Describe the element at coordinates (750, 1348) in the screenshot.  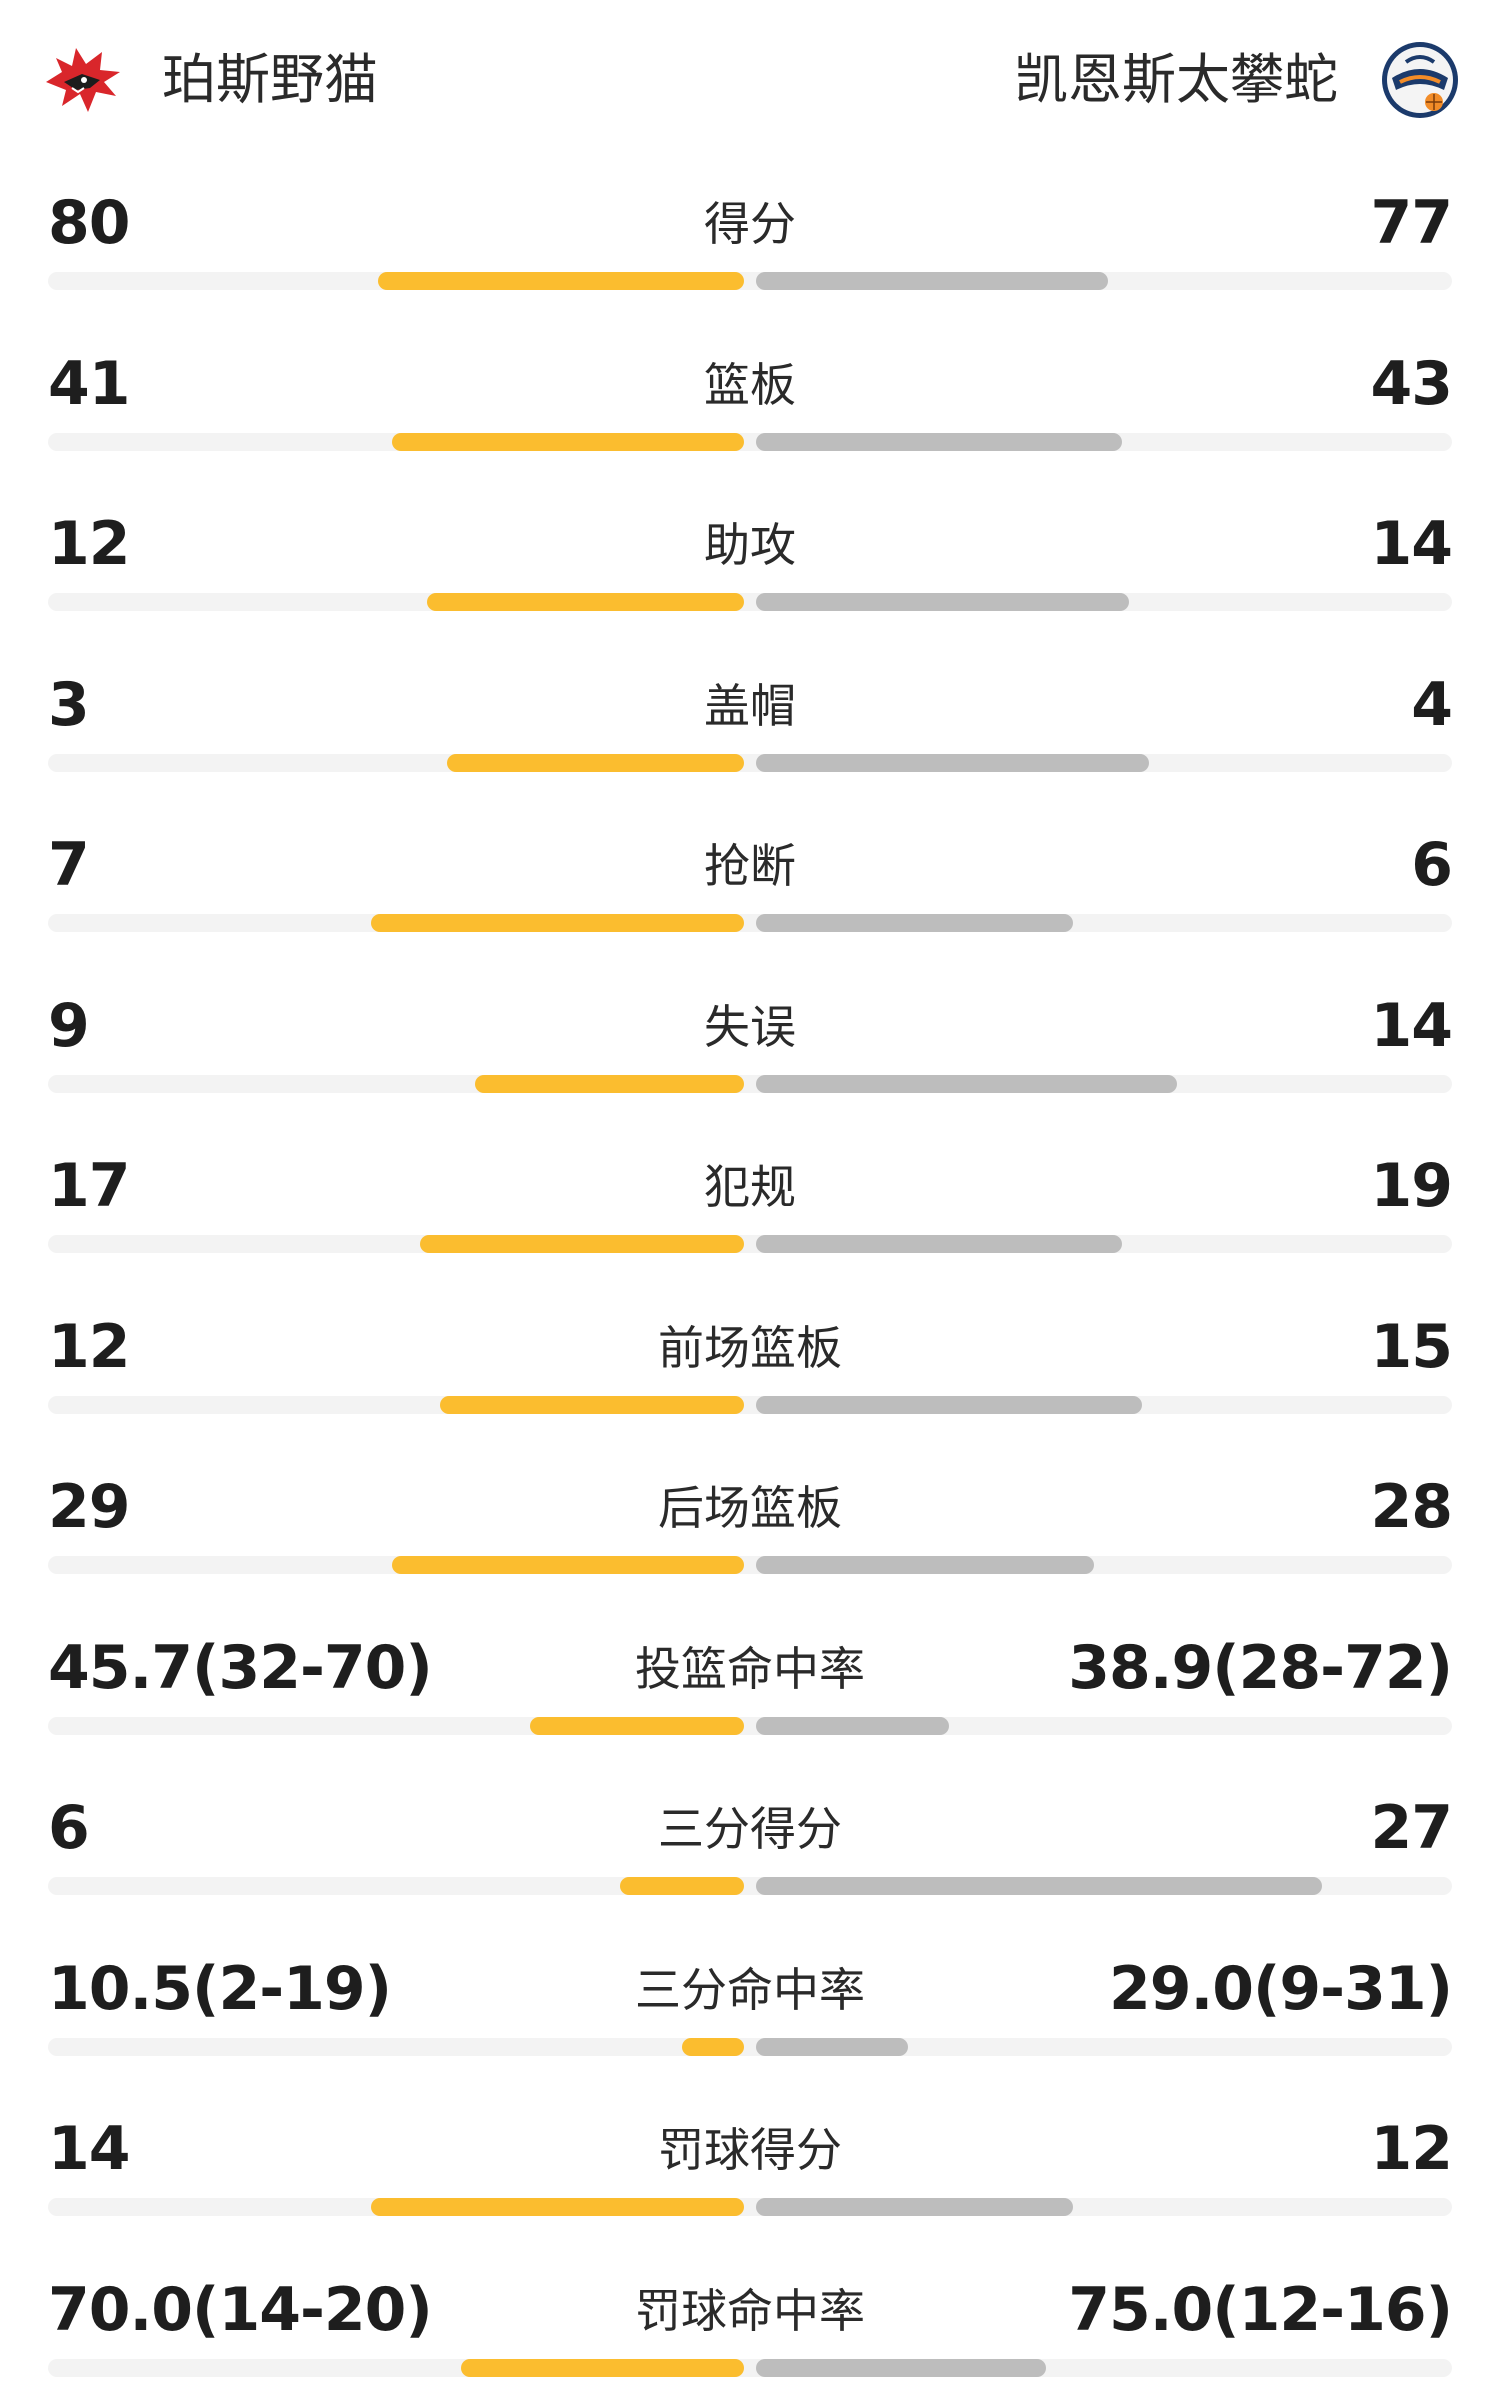
I see `stat-label: 前场篮板` at that location.